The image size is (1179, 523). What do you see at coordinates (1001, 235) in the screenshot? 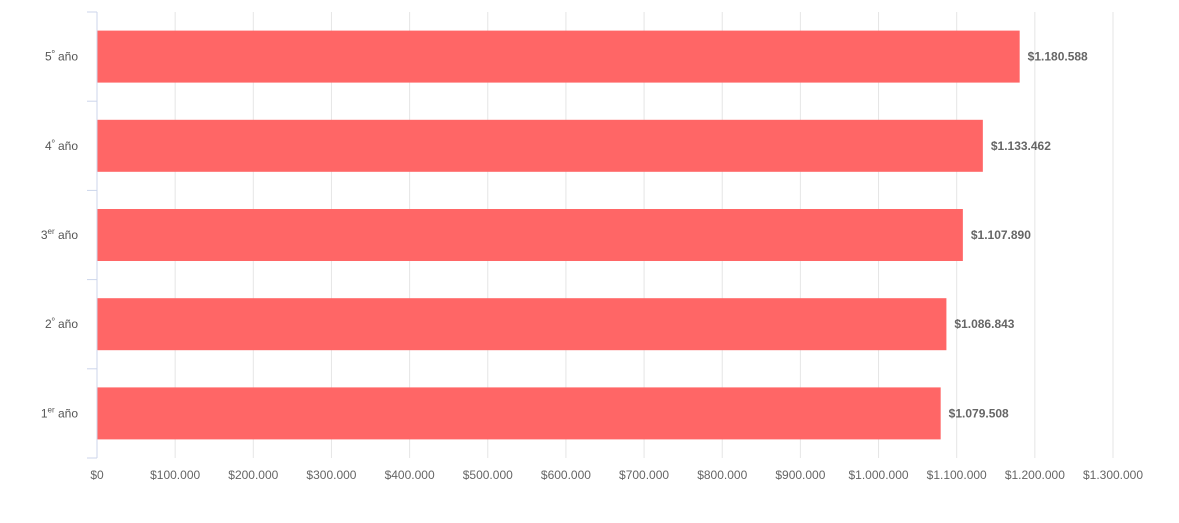
I see `data-label: $1.107.890` at bounding box center [1001, 235].